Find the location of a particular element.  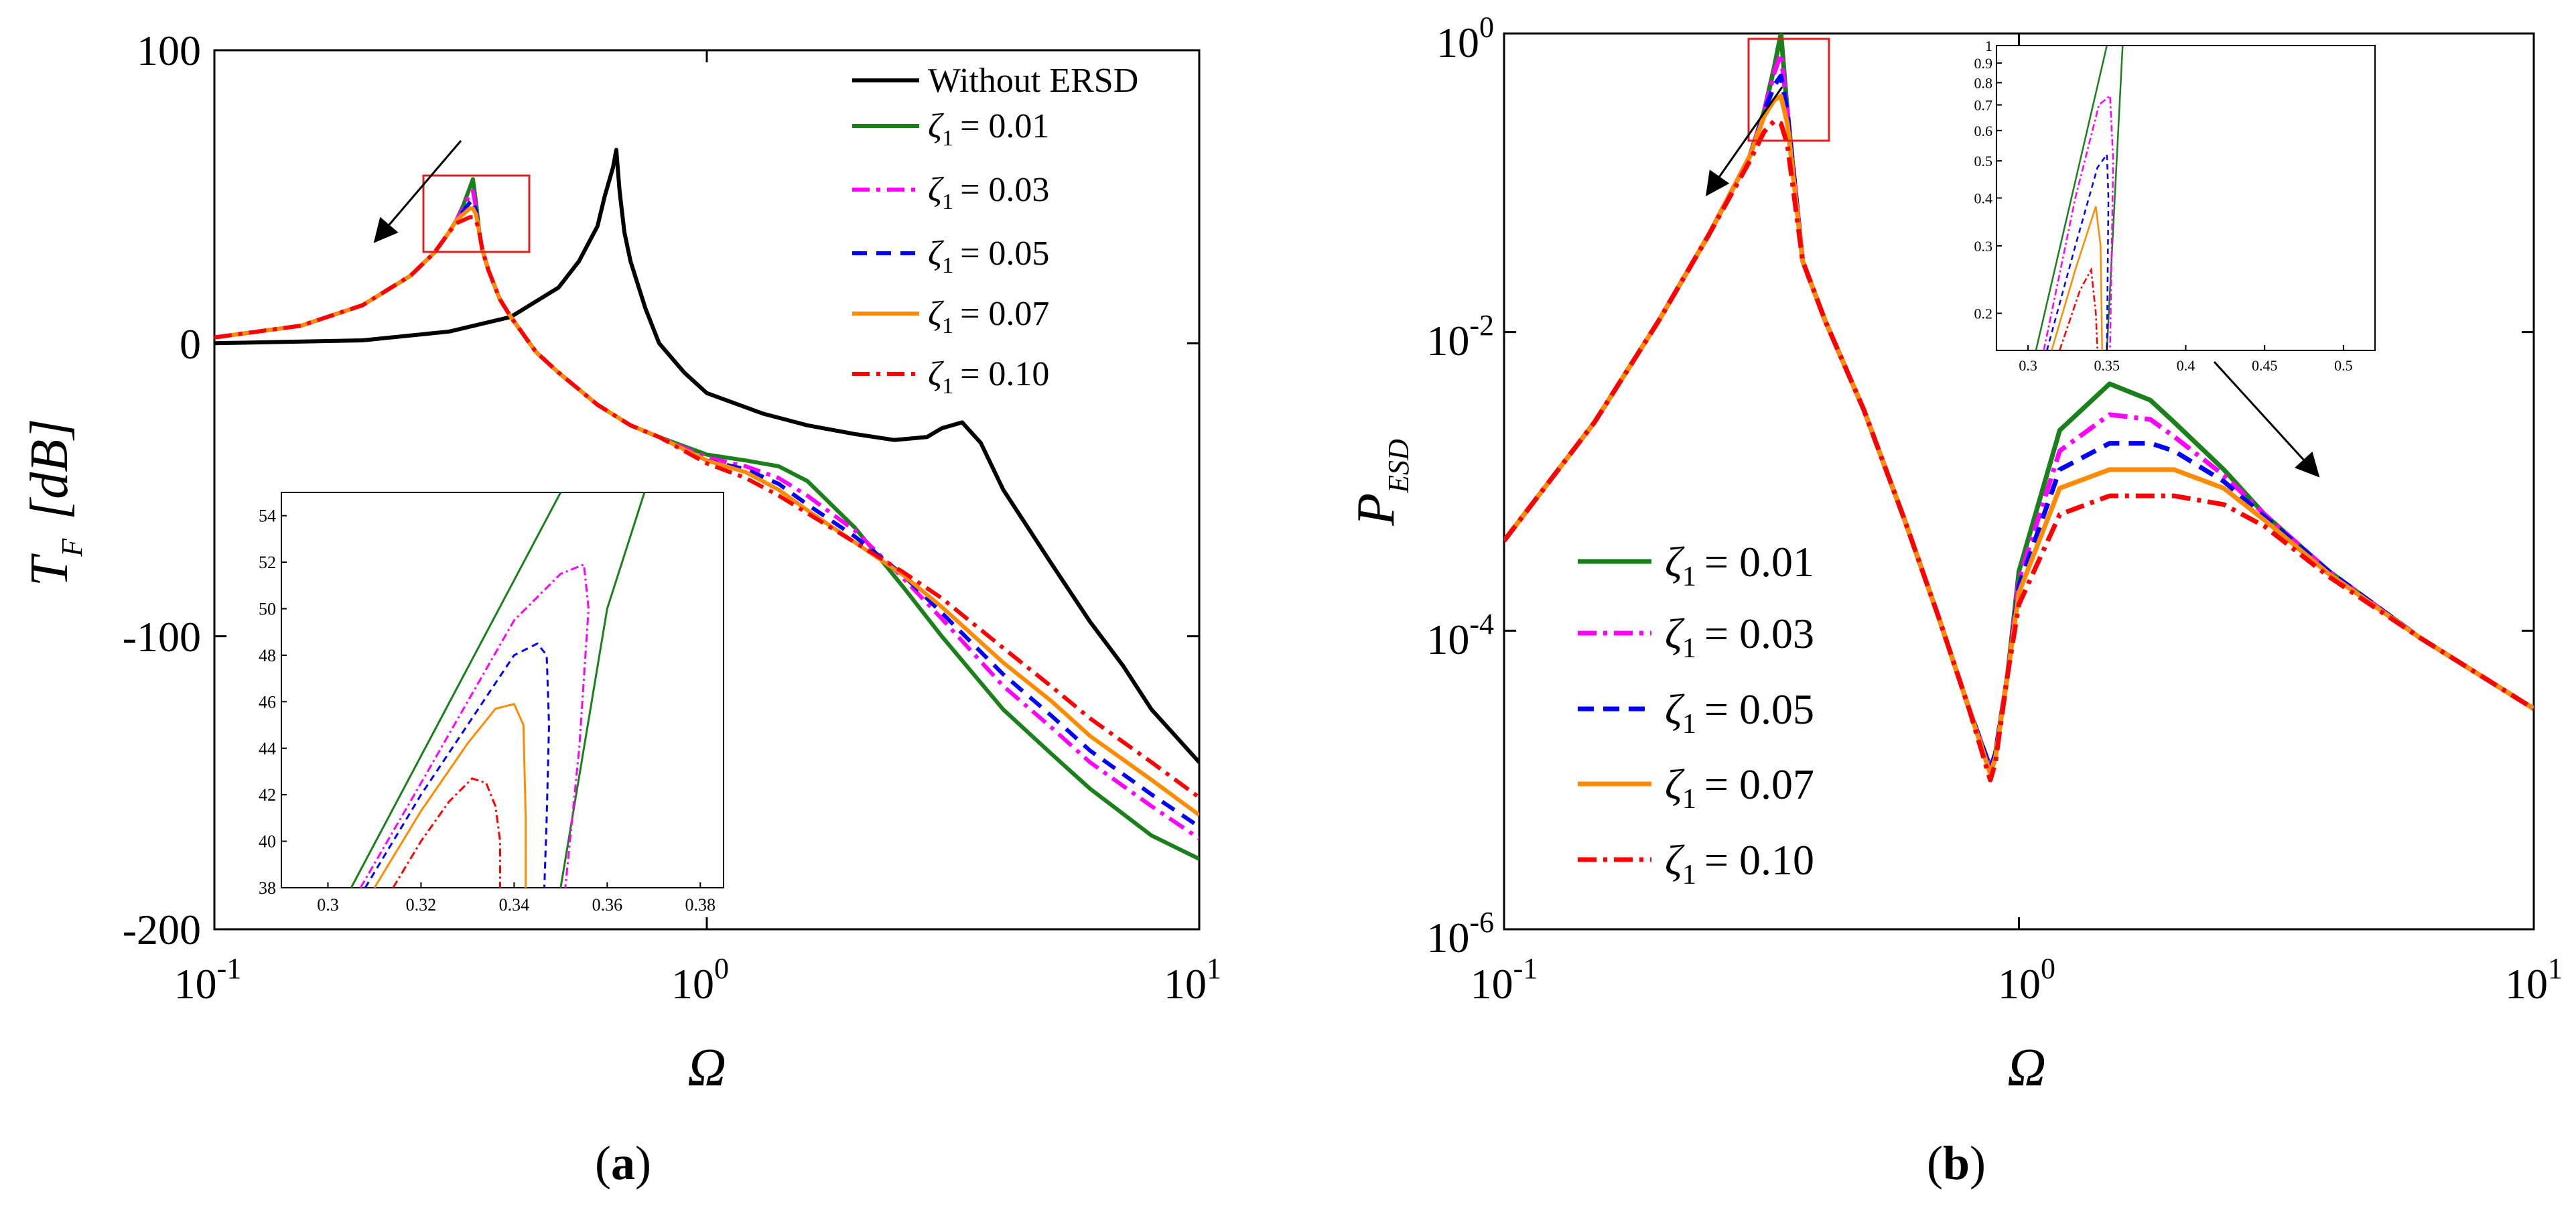

legend-b-label-z001: ζ1 = 0.01 is located at coordinates (1740, 565).